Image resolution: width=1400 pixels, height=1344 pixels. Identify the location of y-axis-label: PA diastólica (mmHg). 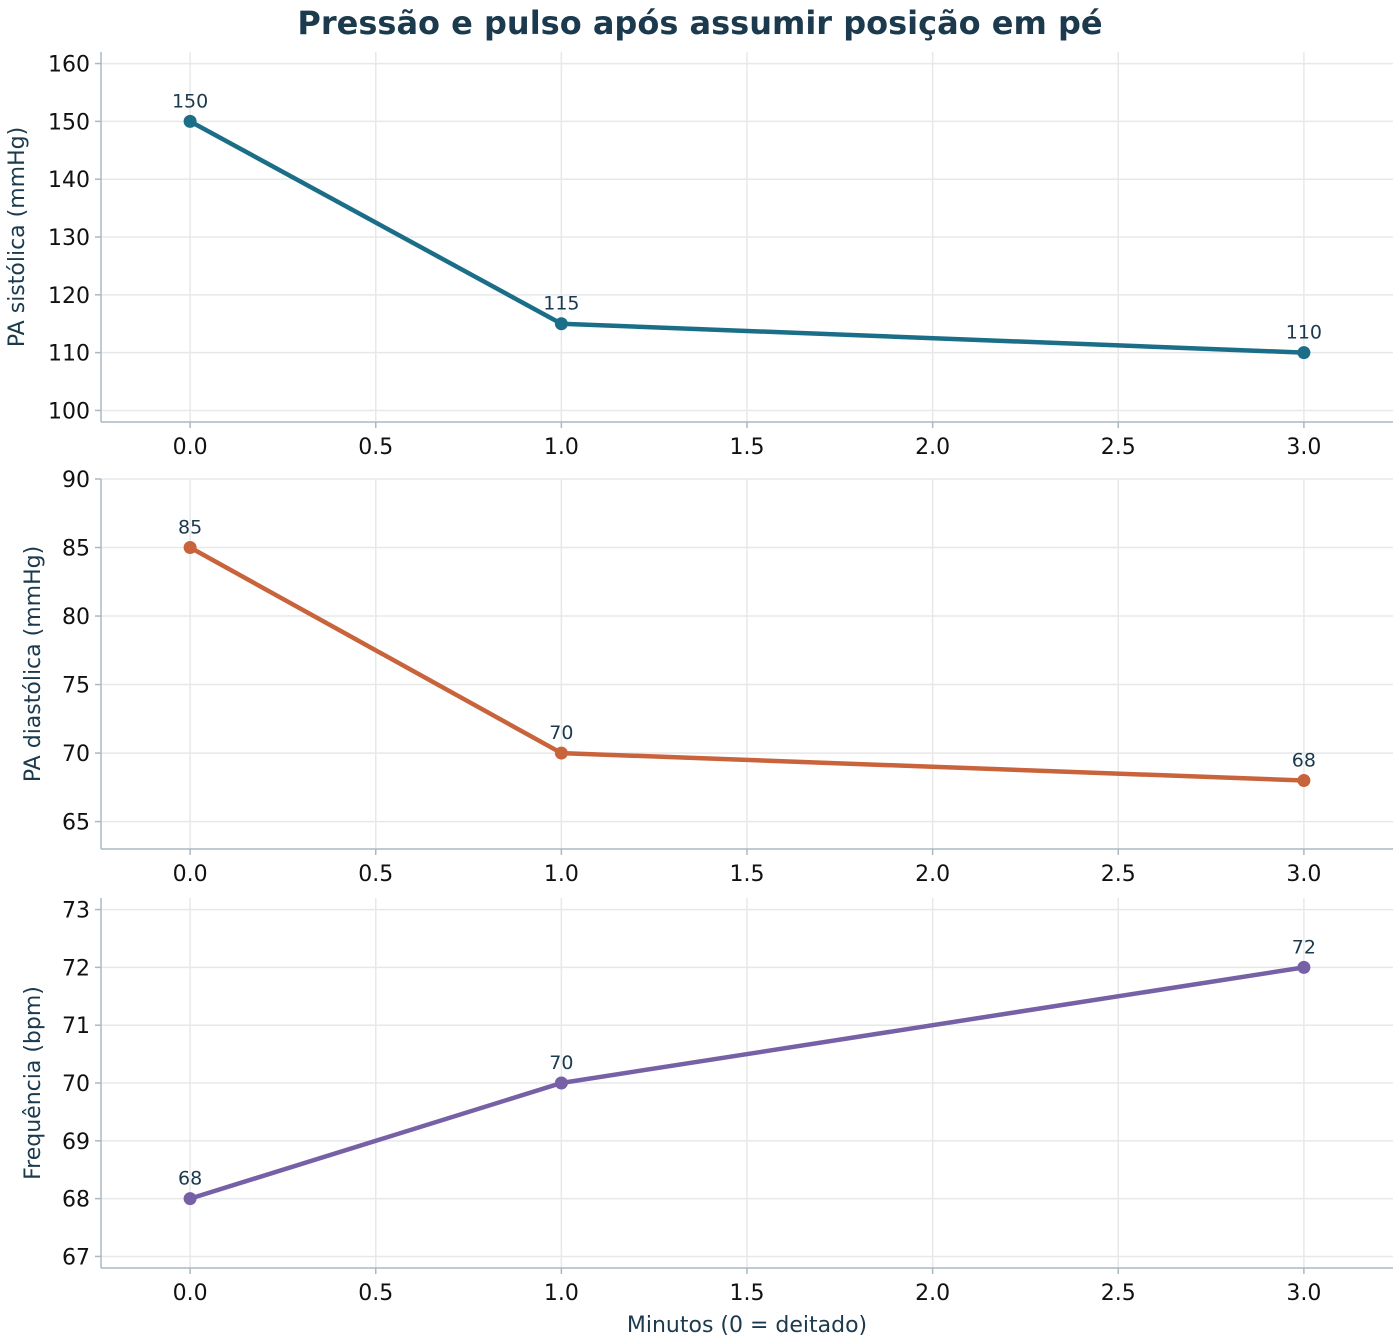
(33, 664).